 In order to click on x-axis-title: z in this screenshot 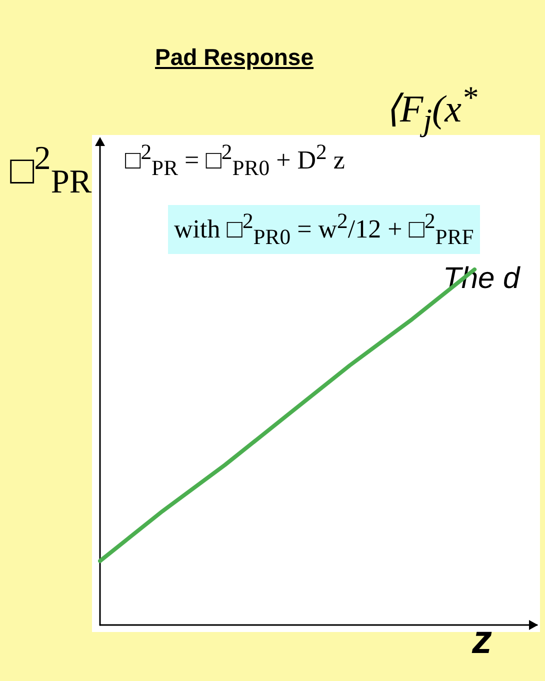, I will do `click(482, 640)`.